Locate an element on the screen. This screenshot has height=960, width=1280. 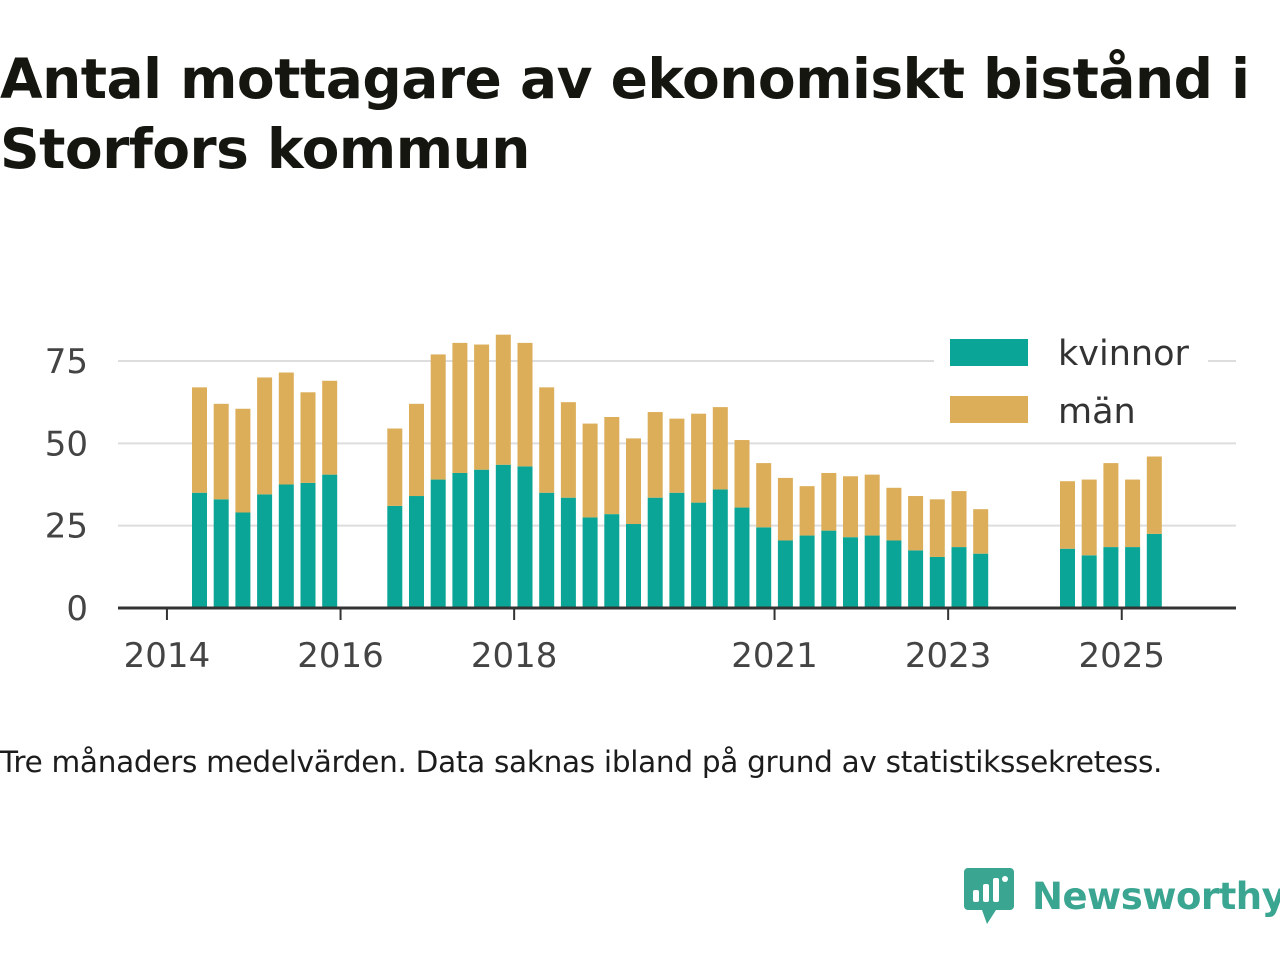
y-tick-label: 0 is located at coordinates (77, 609).